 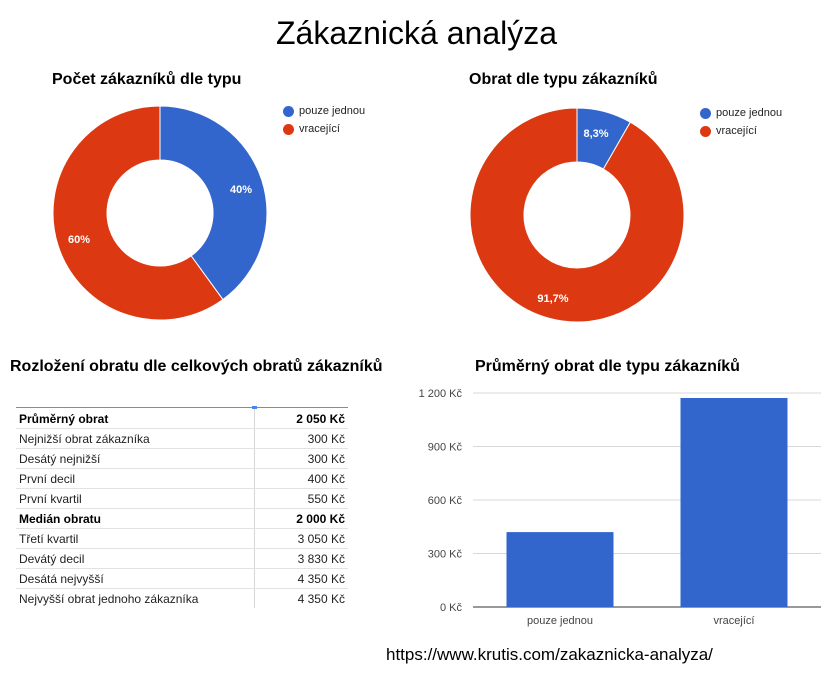 What do you see at coordinates (445, 448) in the screenshot?
I see `y-axis-tick-label: 900 Kč` at bounding box center [445, 448].